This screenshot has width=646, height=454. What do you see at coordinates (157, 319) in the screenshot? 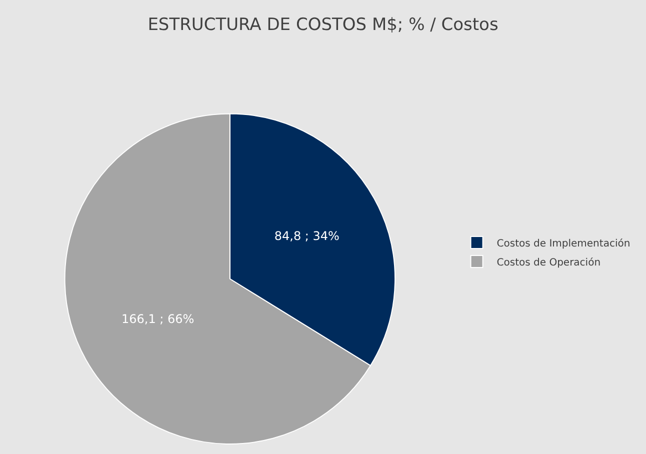
I see `data-label: 166,1 ; 66%` at bounding box center [157, 319].